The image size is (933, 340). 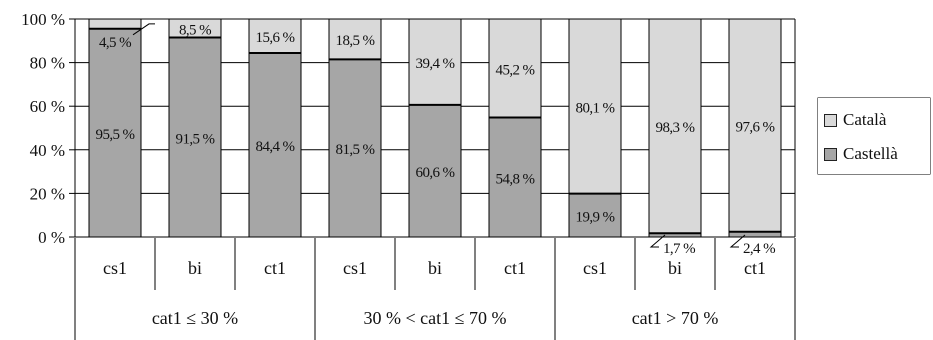 I want to click on data-label-castella: 91,5 %, so click(x=195, y=139).